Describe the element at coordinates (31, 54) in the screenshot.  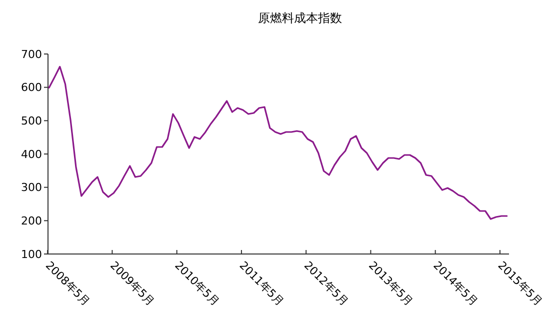
I see `y-tick-label: 700` at that location.